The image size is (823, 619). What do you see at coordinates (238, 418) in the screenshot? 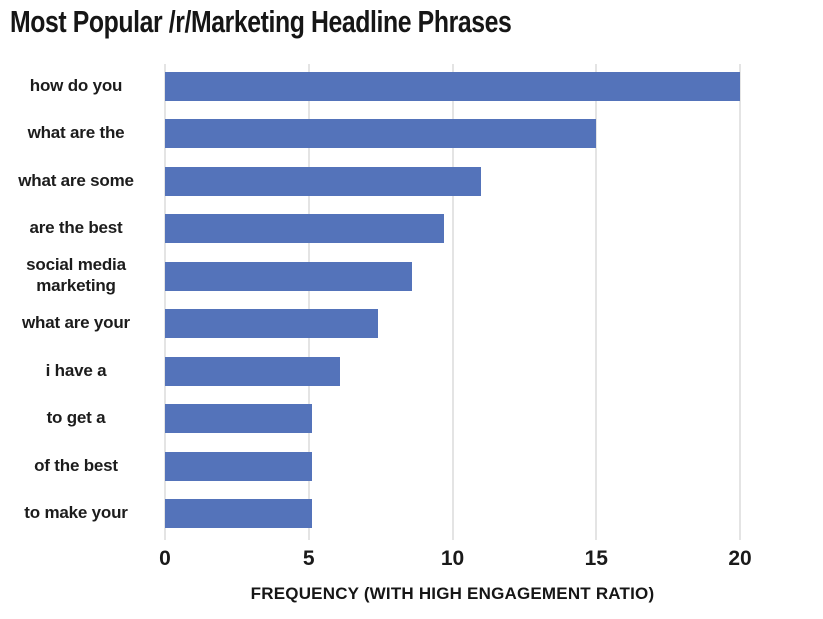
I see `bar-to-get-a` at bounding box center [238, 418].